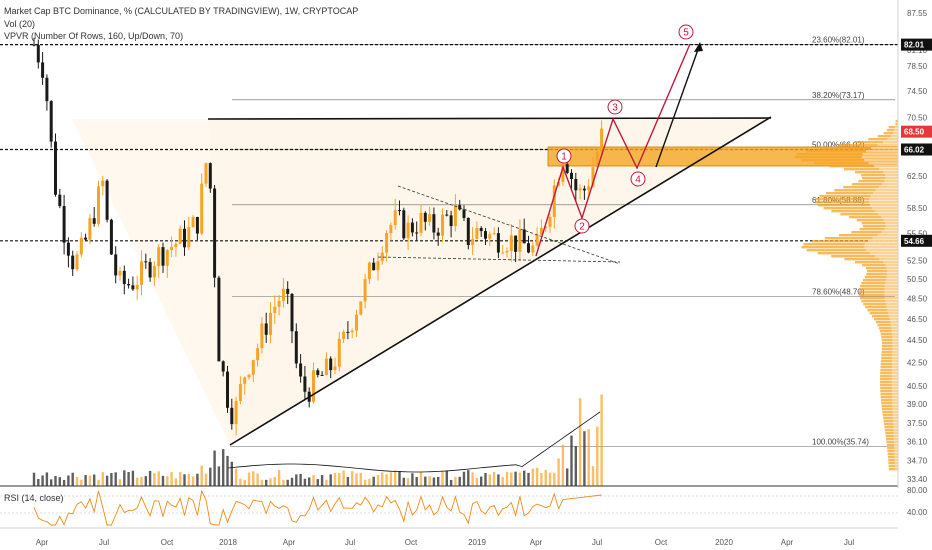 This screenshot has width=932, height=550. Describe the element at coordinates (917, 362) in the screenshot. I see `price-tick-label: 42.50` at that location.